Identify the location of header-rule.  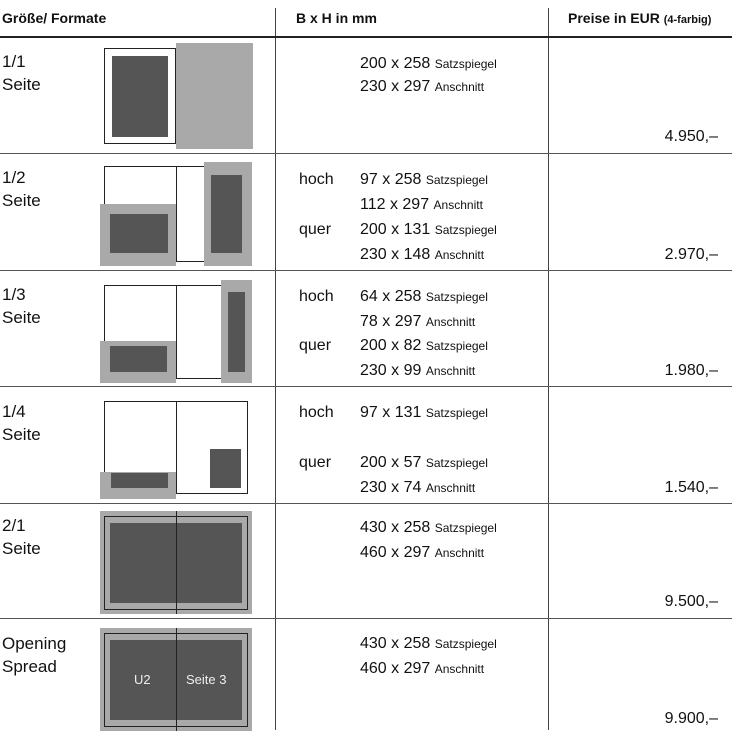
(366, 37).